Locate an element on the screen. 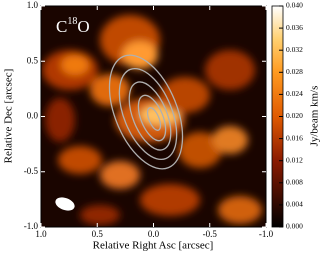 This screenshot has height=255, width=327. colorbar-tick-label: 0.032 is located at coordinates (294, 49).